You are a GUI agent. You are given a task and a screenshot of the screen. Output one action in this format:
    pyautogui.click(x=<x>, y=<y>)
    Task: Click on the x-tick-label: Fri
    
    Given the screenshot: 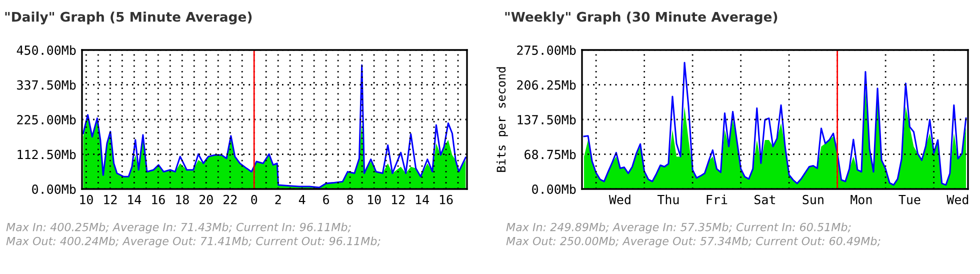 What is the action you would take?
    pyautogui.click(x=717, y=199)
    